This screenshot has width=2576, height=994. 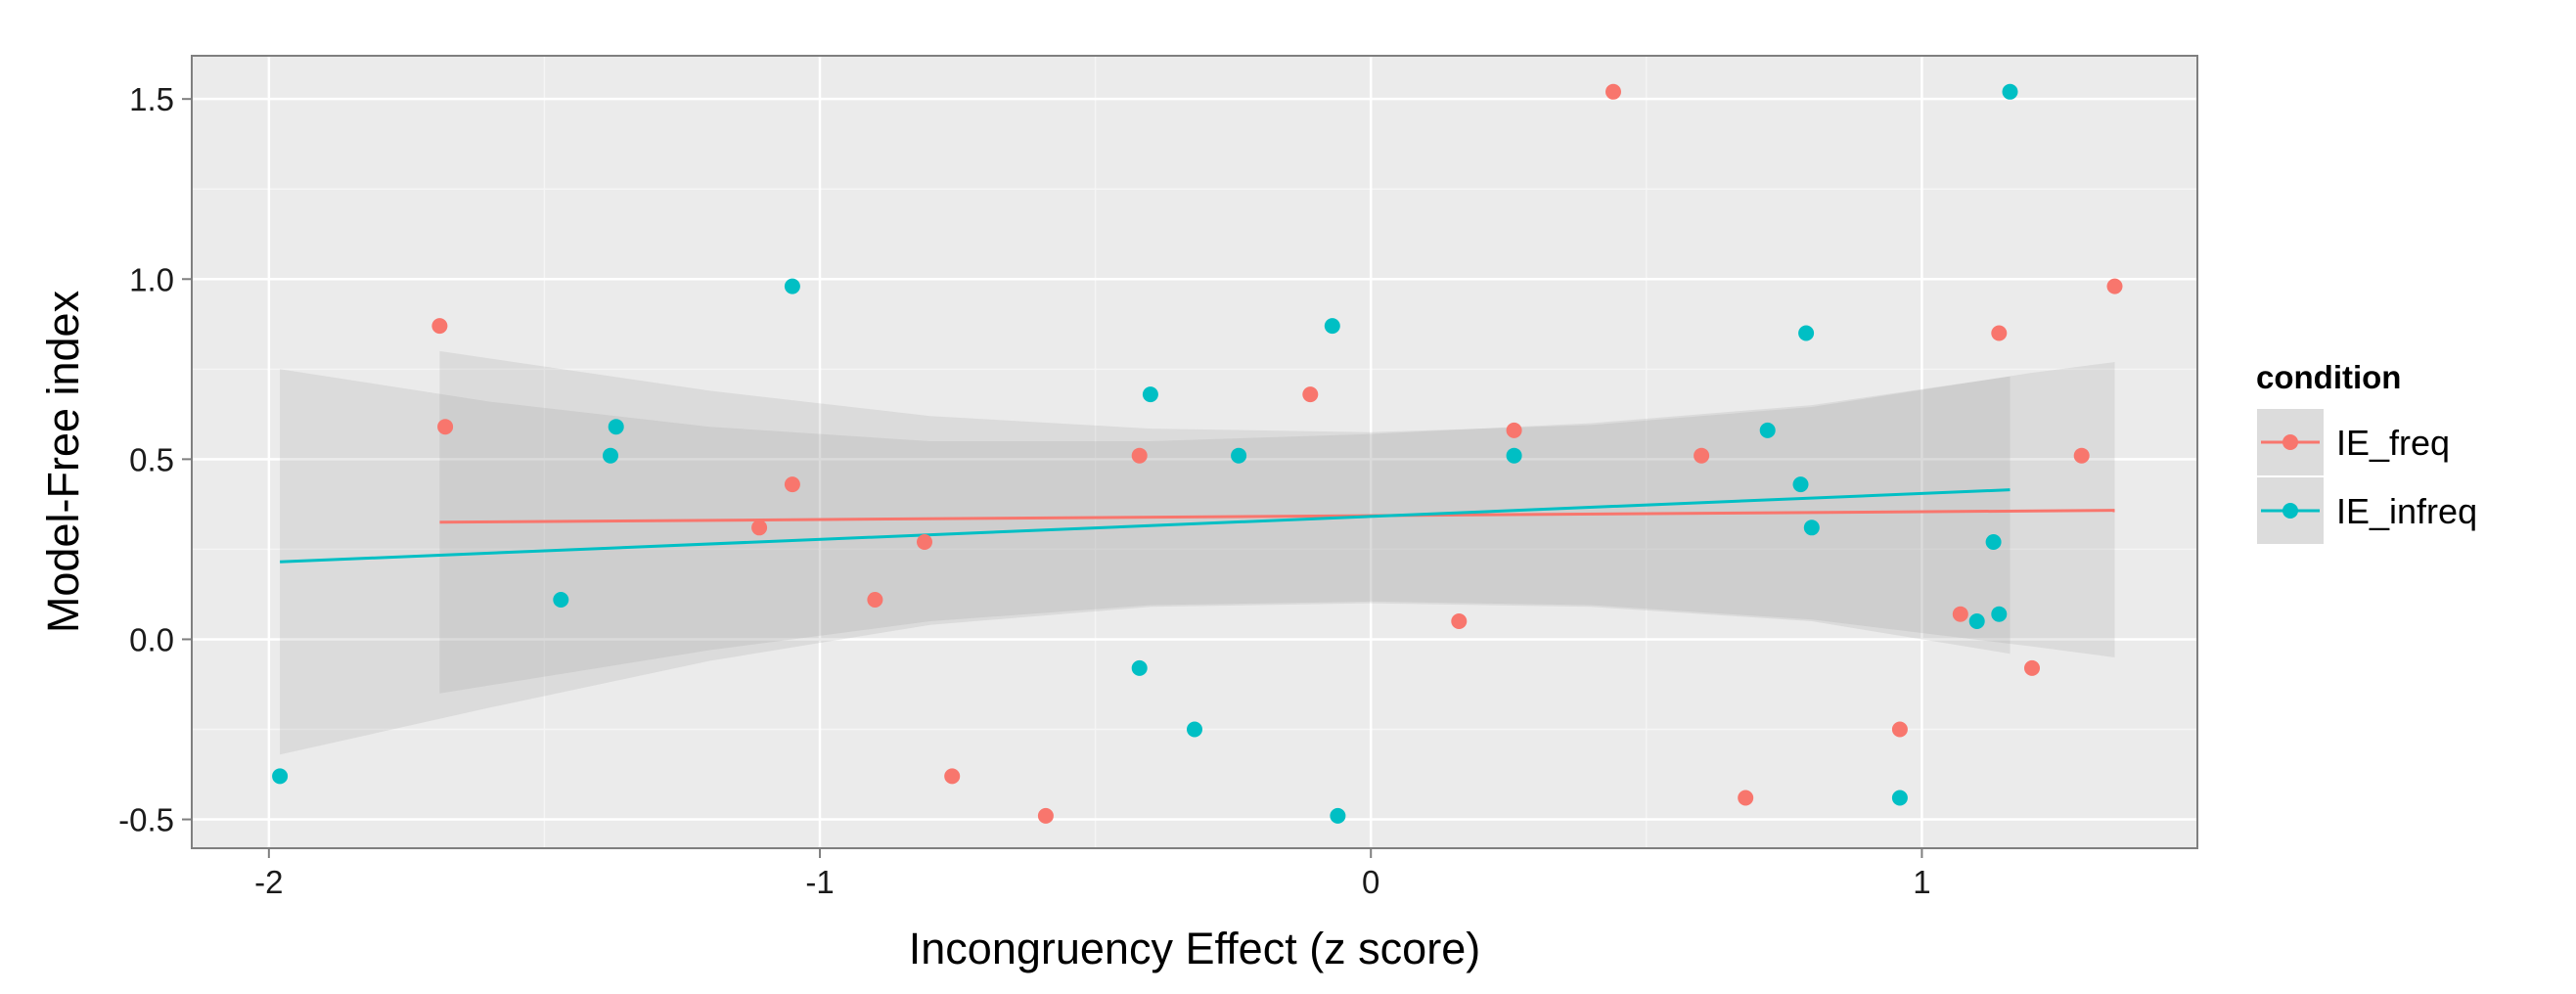 What do you see at coordinates (146, 820) in the screenshot?
I see `y-tick-label: -0.5` at bounding box center [146, 820].